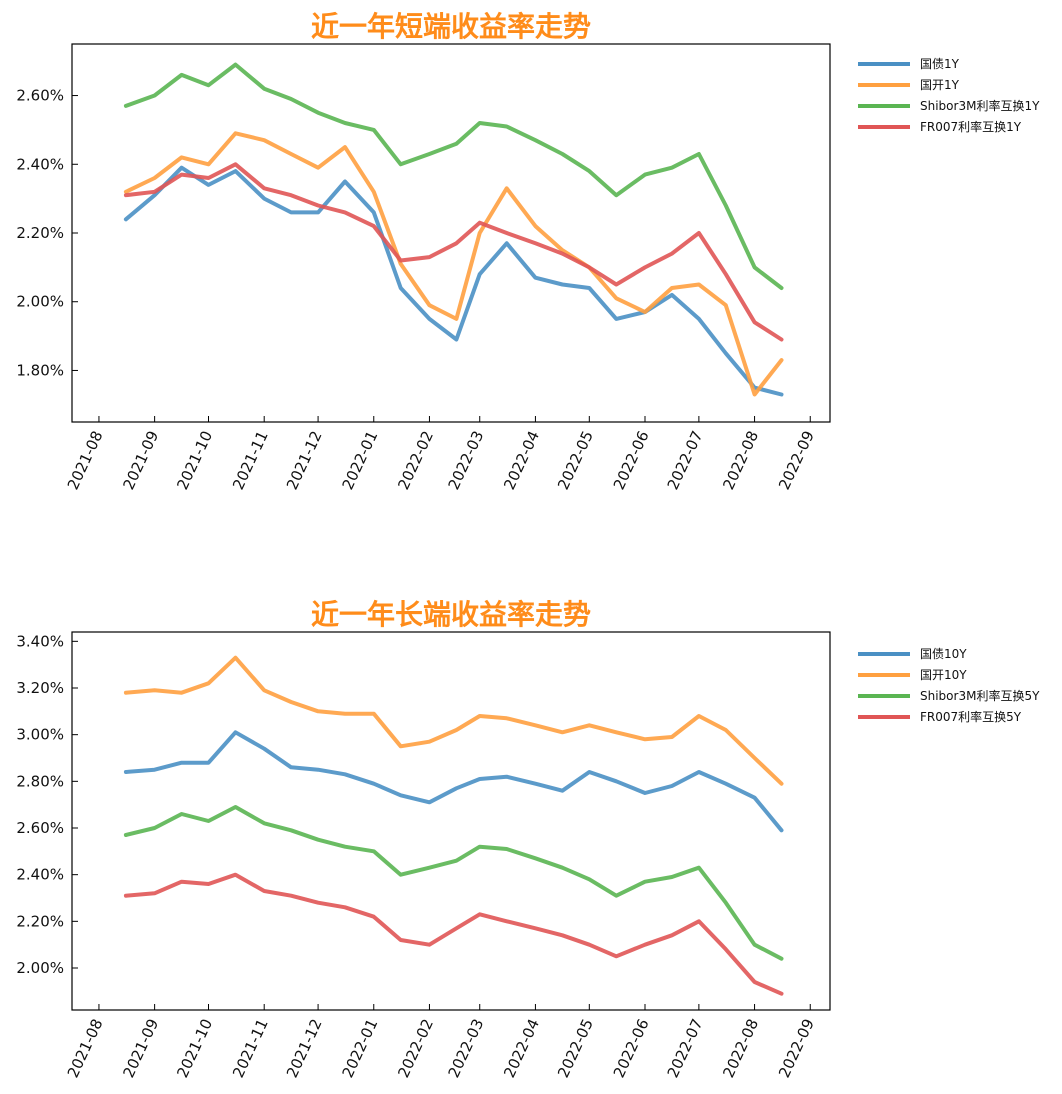  I want to click on y-tick-label: 1.80%, so click(40, 370).